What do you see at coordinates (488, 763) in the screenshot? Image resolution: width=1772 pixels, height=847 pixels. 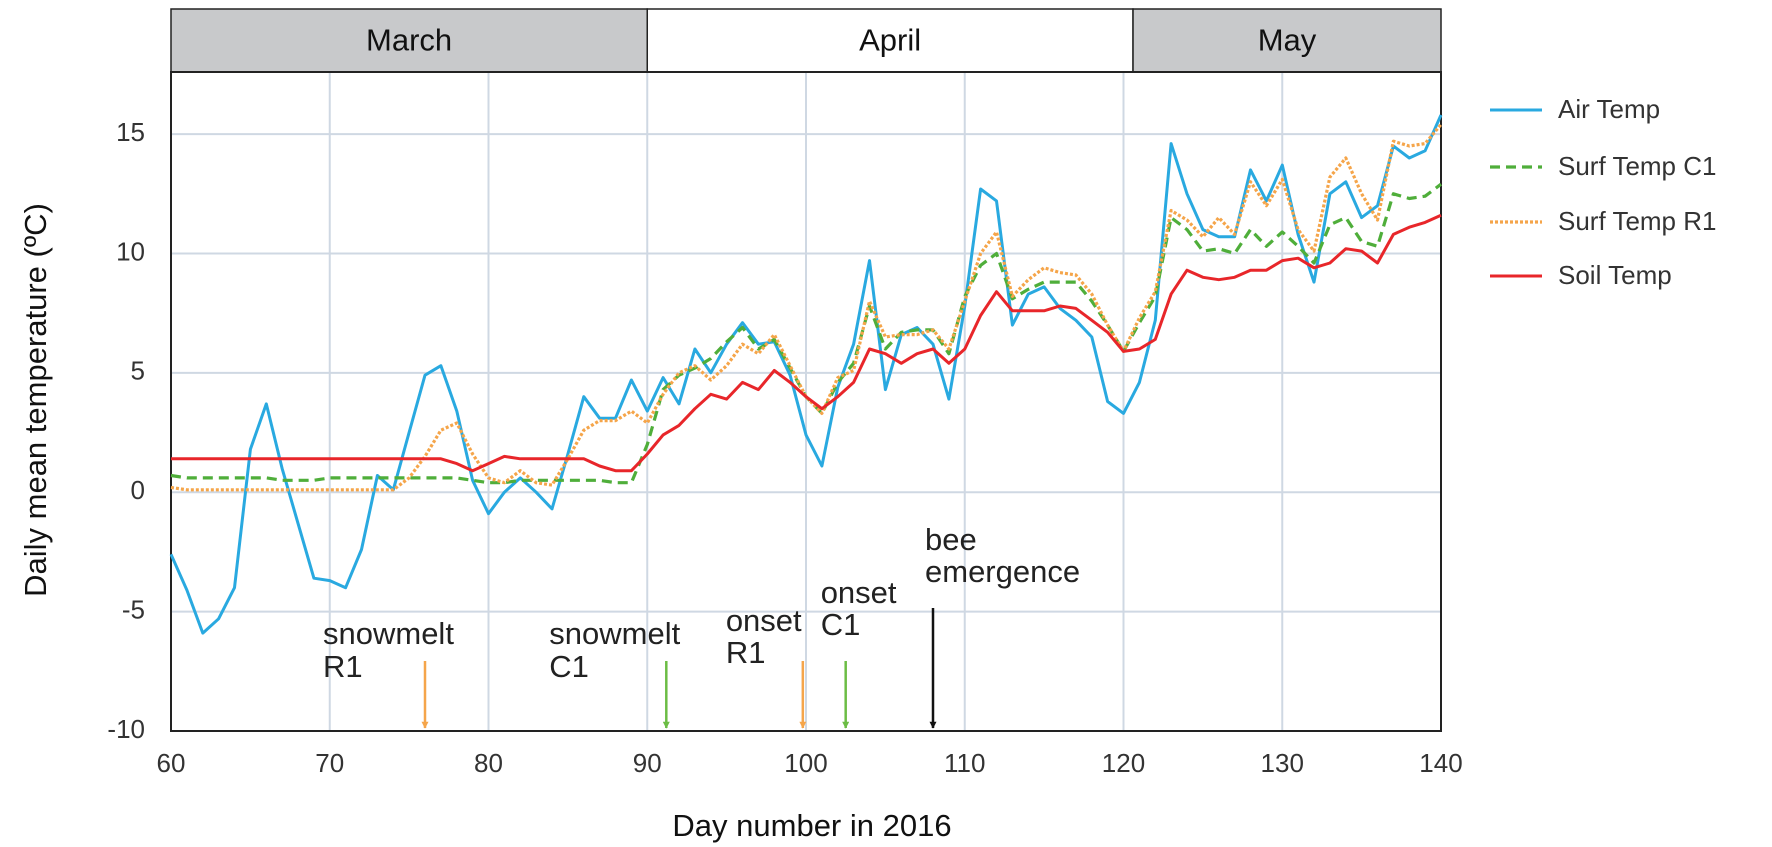 I see `x-tick-label: 80` at bounding box center [488, 763].